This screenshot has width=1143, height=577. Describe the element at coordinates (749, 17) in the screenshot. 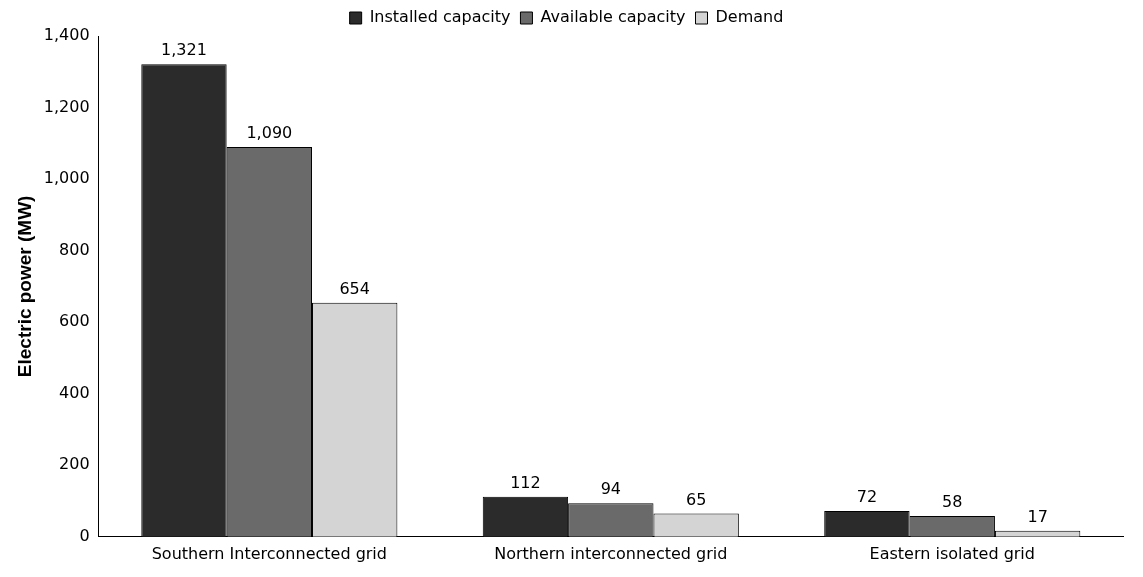

I see `legend-label: Demand` at that location.